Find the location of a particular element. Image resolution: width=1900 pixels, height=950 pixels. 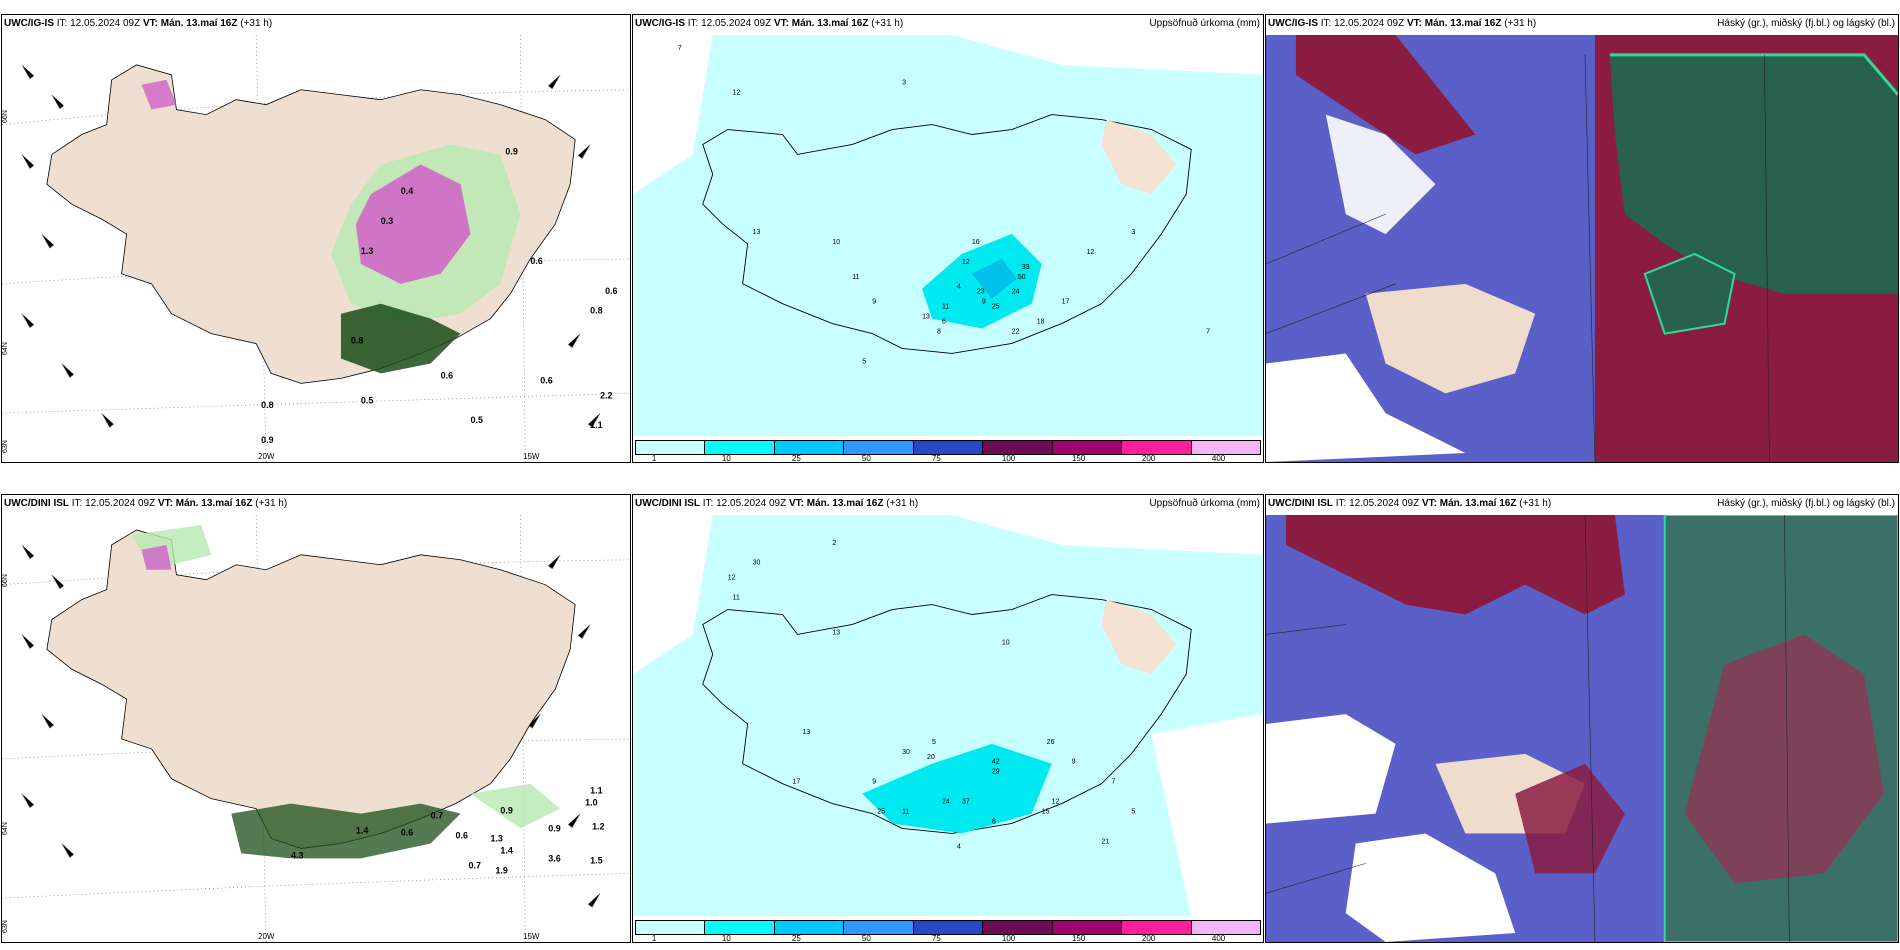

svg-text: 26 is located at coordinates (1051, 742).